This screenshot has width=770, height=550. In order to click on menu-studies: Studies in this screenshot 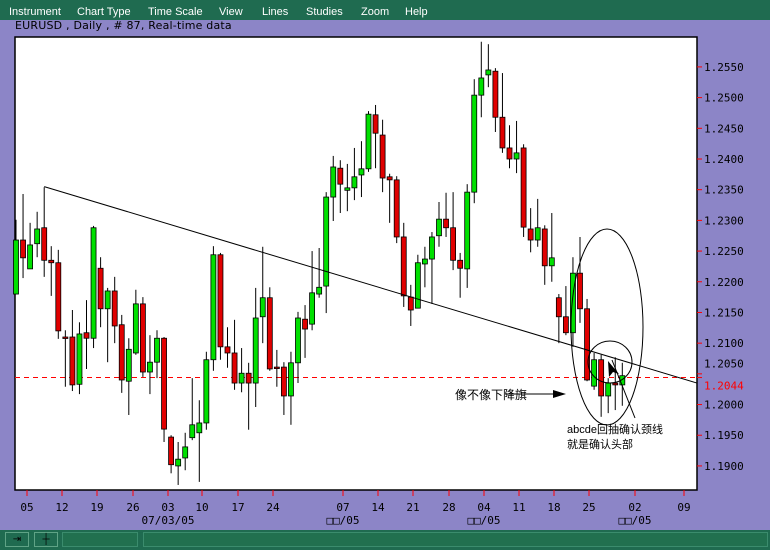, I will do `click(324, 12)`.